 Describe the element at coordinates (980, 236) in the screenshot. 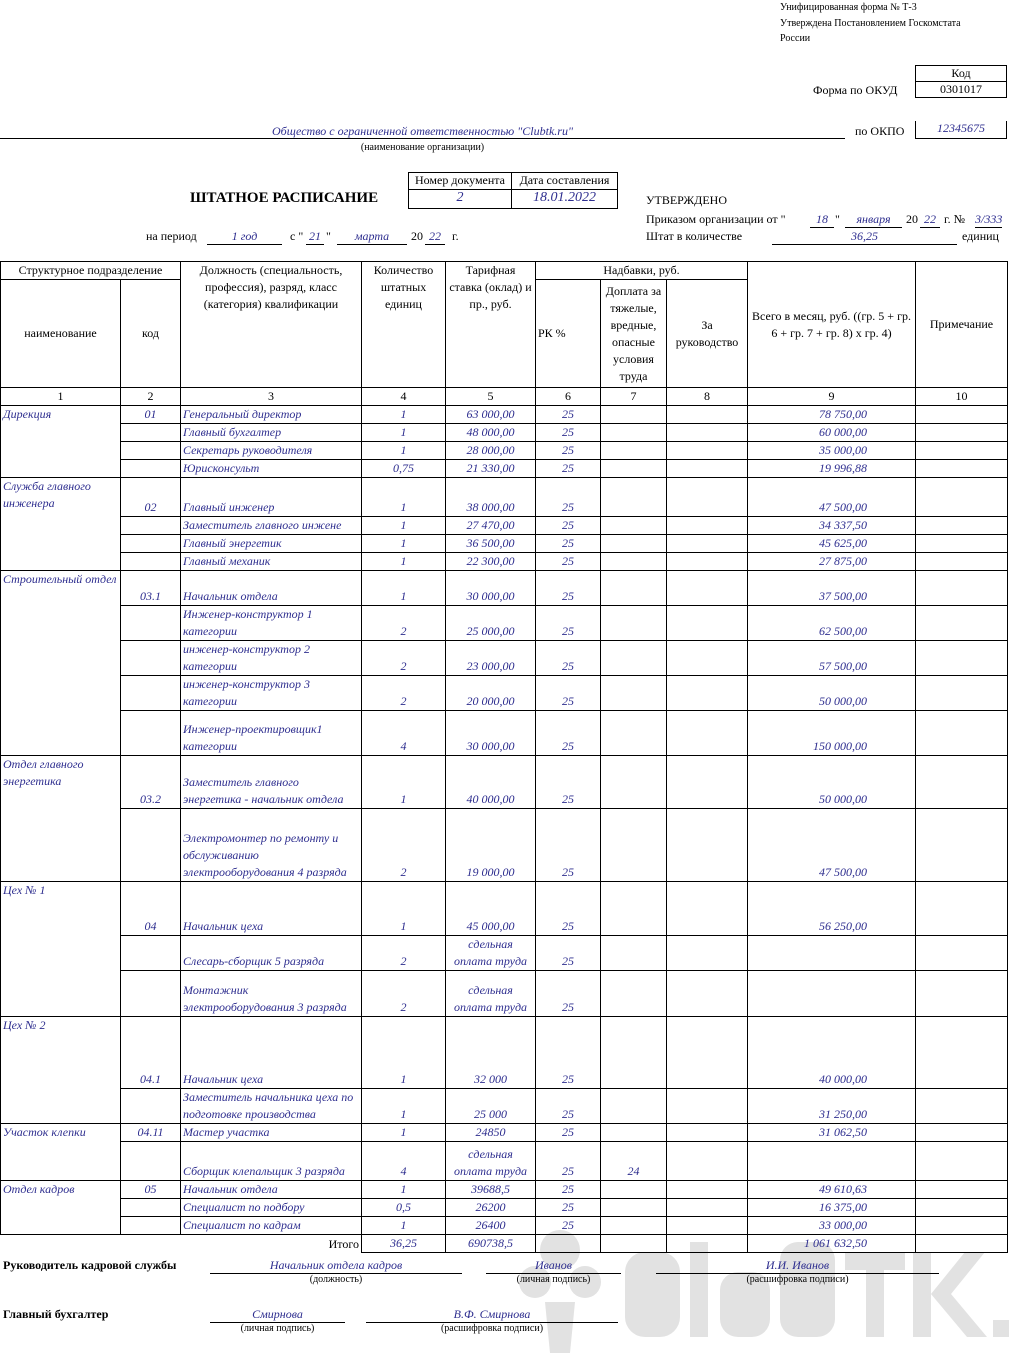

I see `staff-units: единиц` at that location.